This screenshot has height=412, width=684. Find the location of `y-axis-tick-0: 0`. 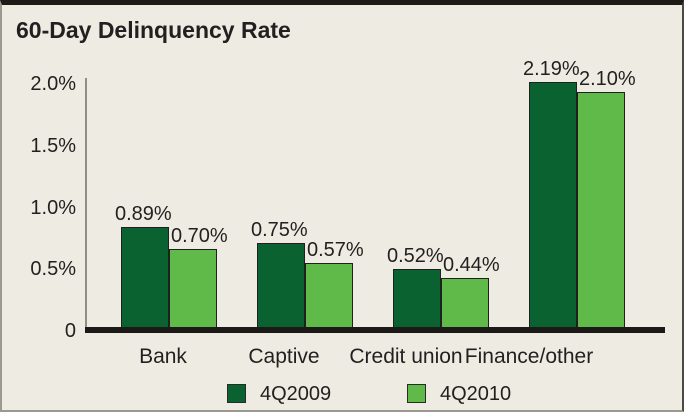

y-axis-tick-0: 0 is located at coordinates (70, 331).